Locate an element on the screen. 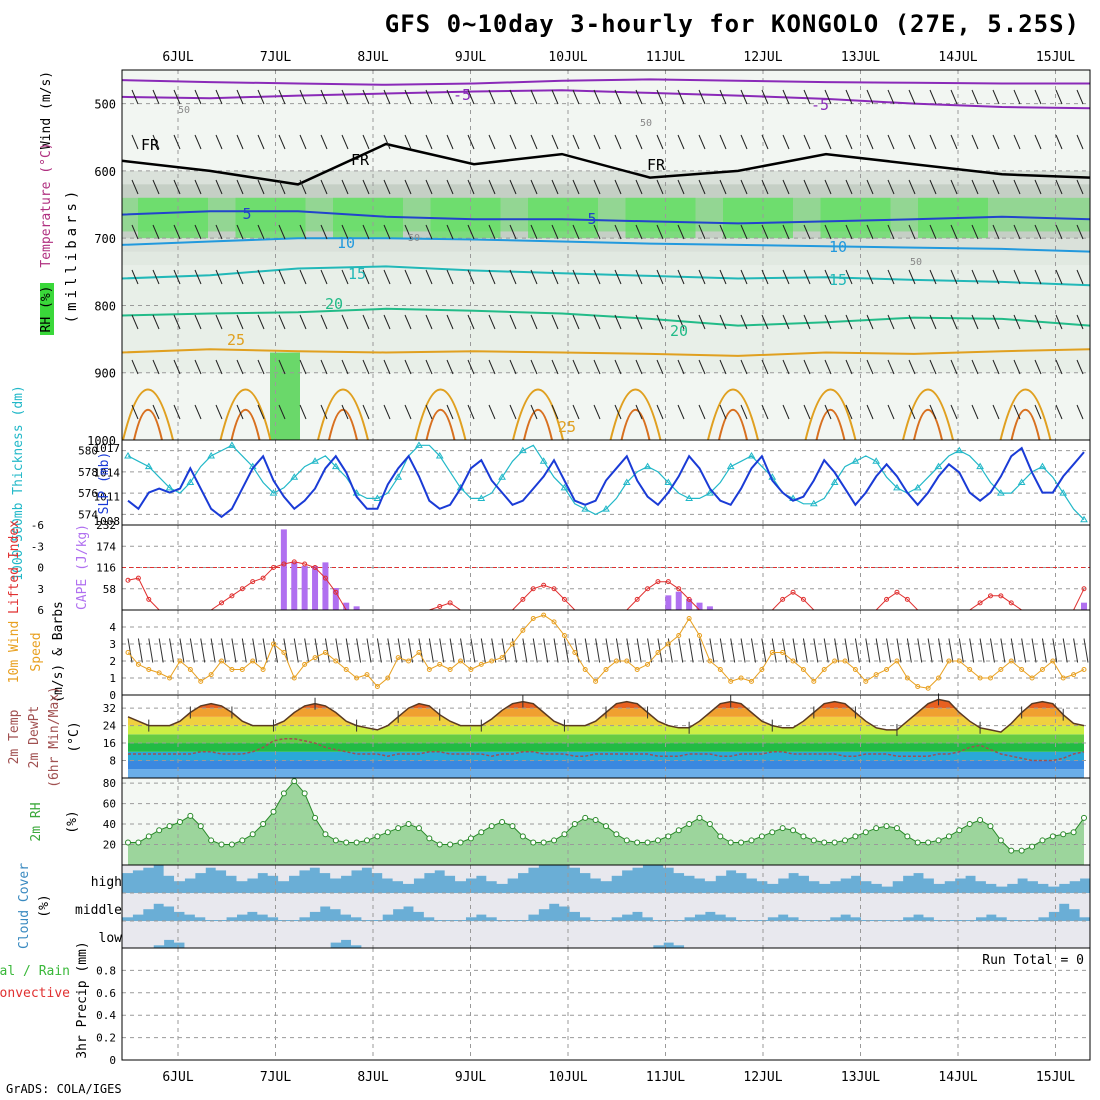 The image size is (1100, 1100). rh-tick-label: 20 is located at coordinates (109, 845).